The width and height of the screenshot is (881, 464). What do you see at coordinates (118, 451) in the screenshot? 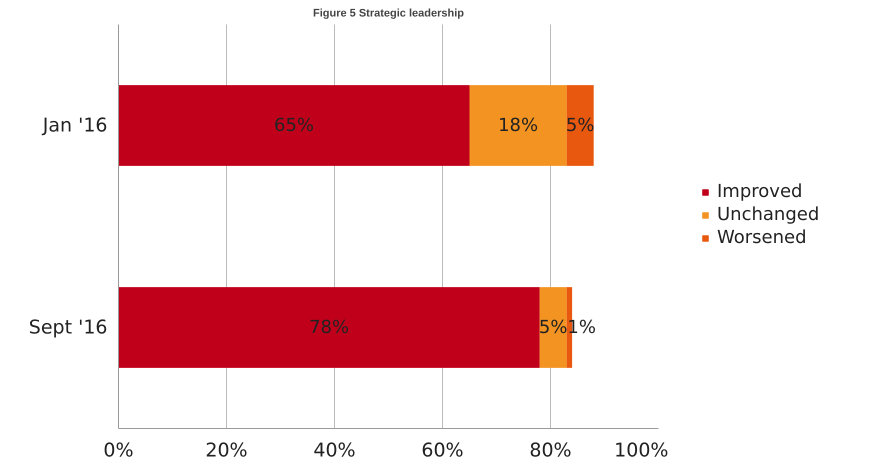
I see `x-tick-label: 0%` at bounding box center [118, 451].